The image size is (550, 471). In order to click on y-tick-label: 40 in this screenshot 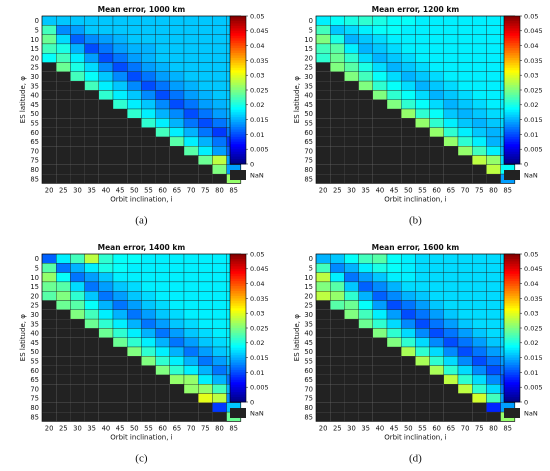, I will do `click(34, 334)`.